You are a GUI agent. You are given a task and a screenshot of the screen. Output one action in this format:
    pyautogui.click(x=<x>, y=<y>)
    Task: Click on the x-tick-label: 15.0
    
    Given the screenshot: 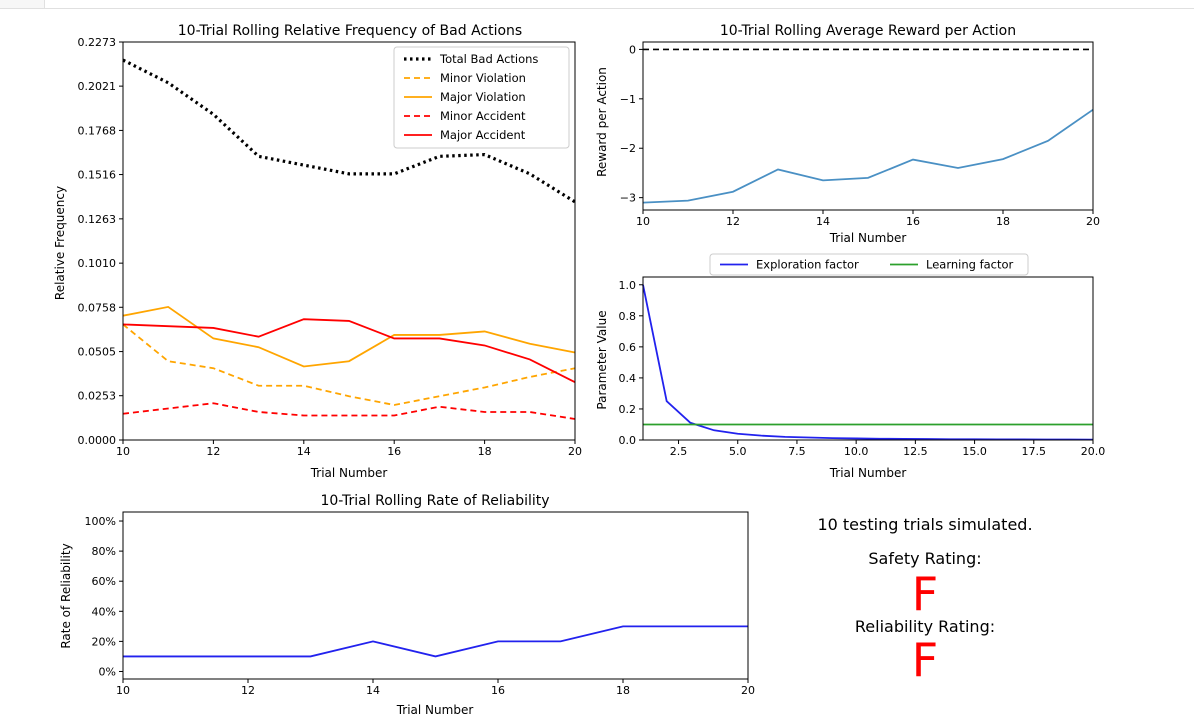 What is the action you would take?
    pyautogui.click(x=974, y=451)
    